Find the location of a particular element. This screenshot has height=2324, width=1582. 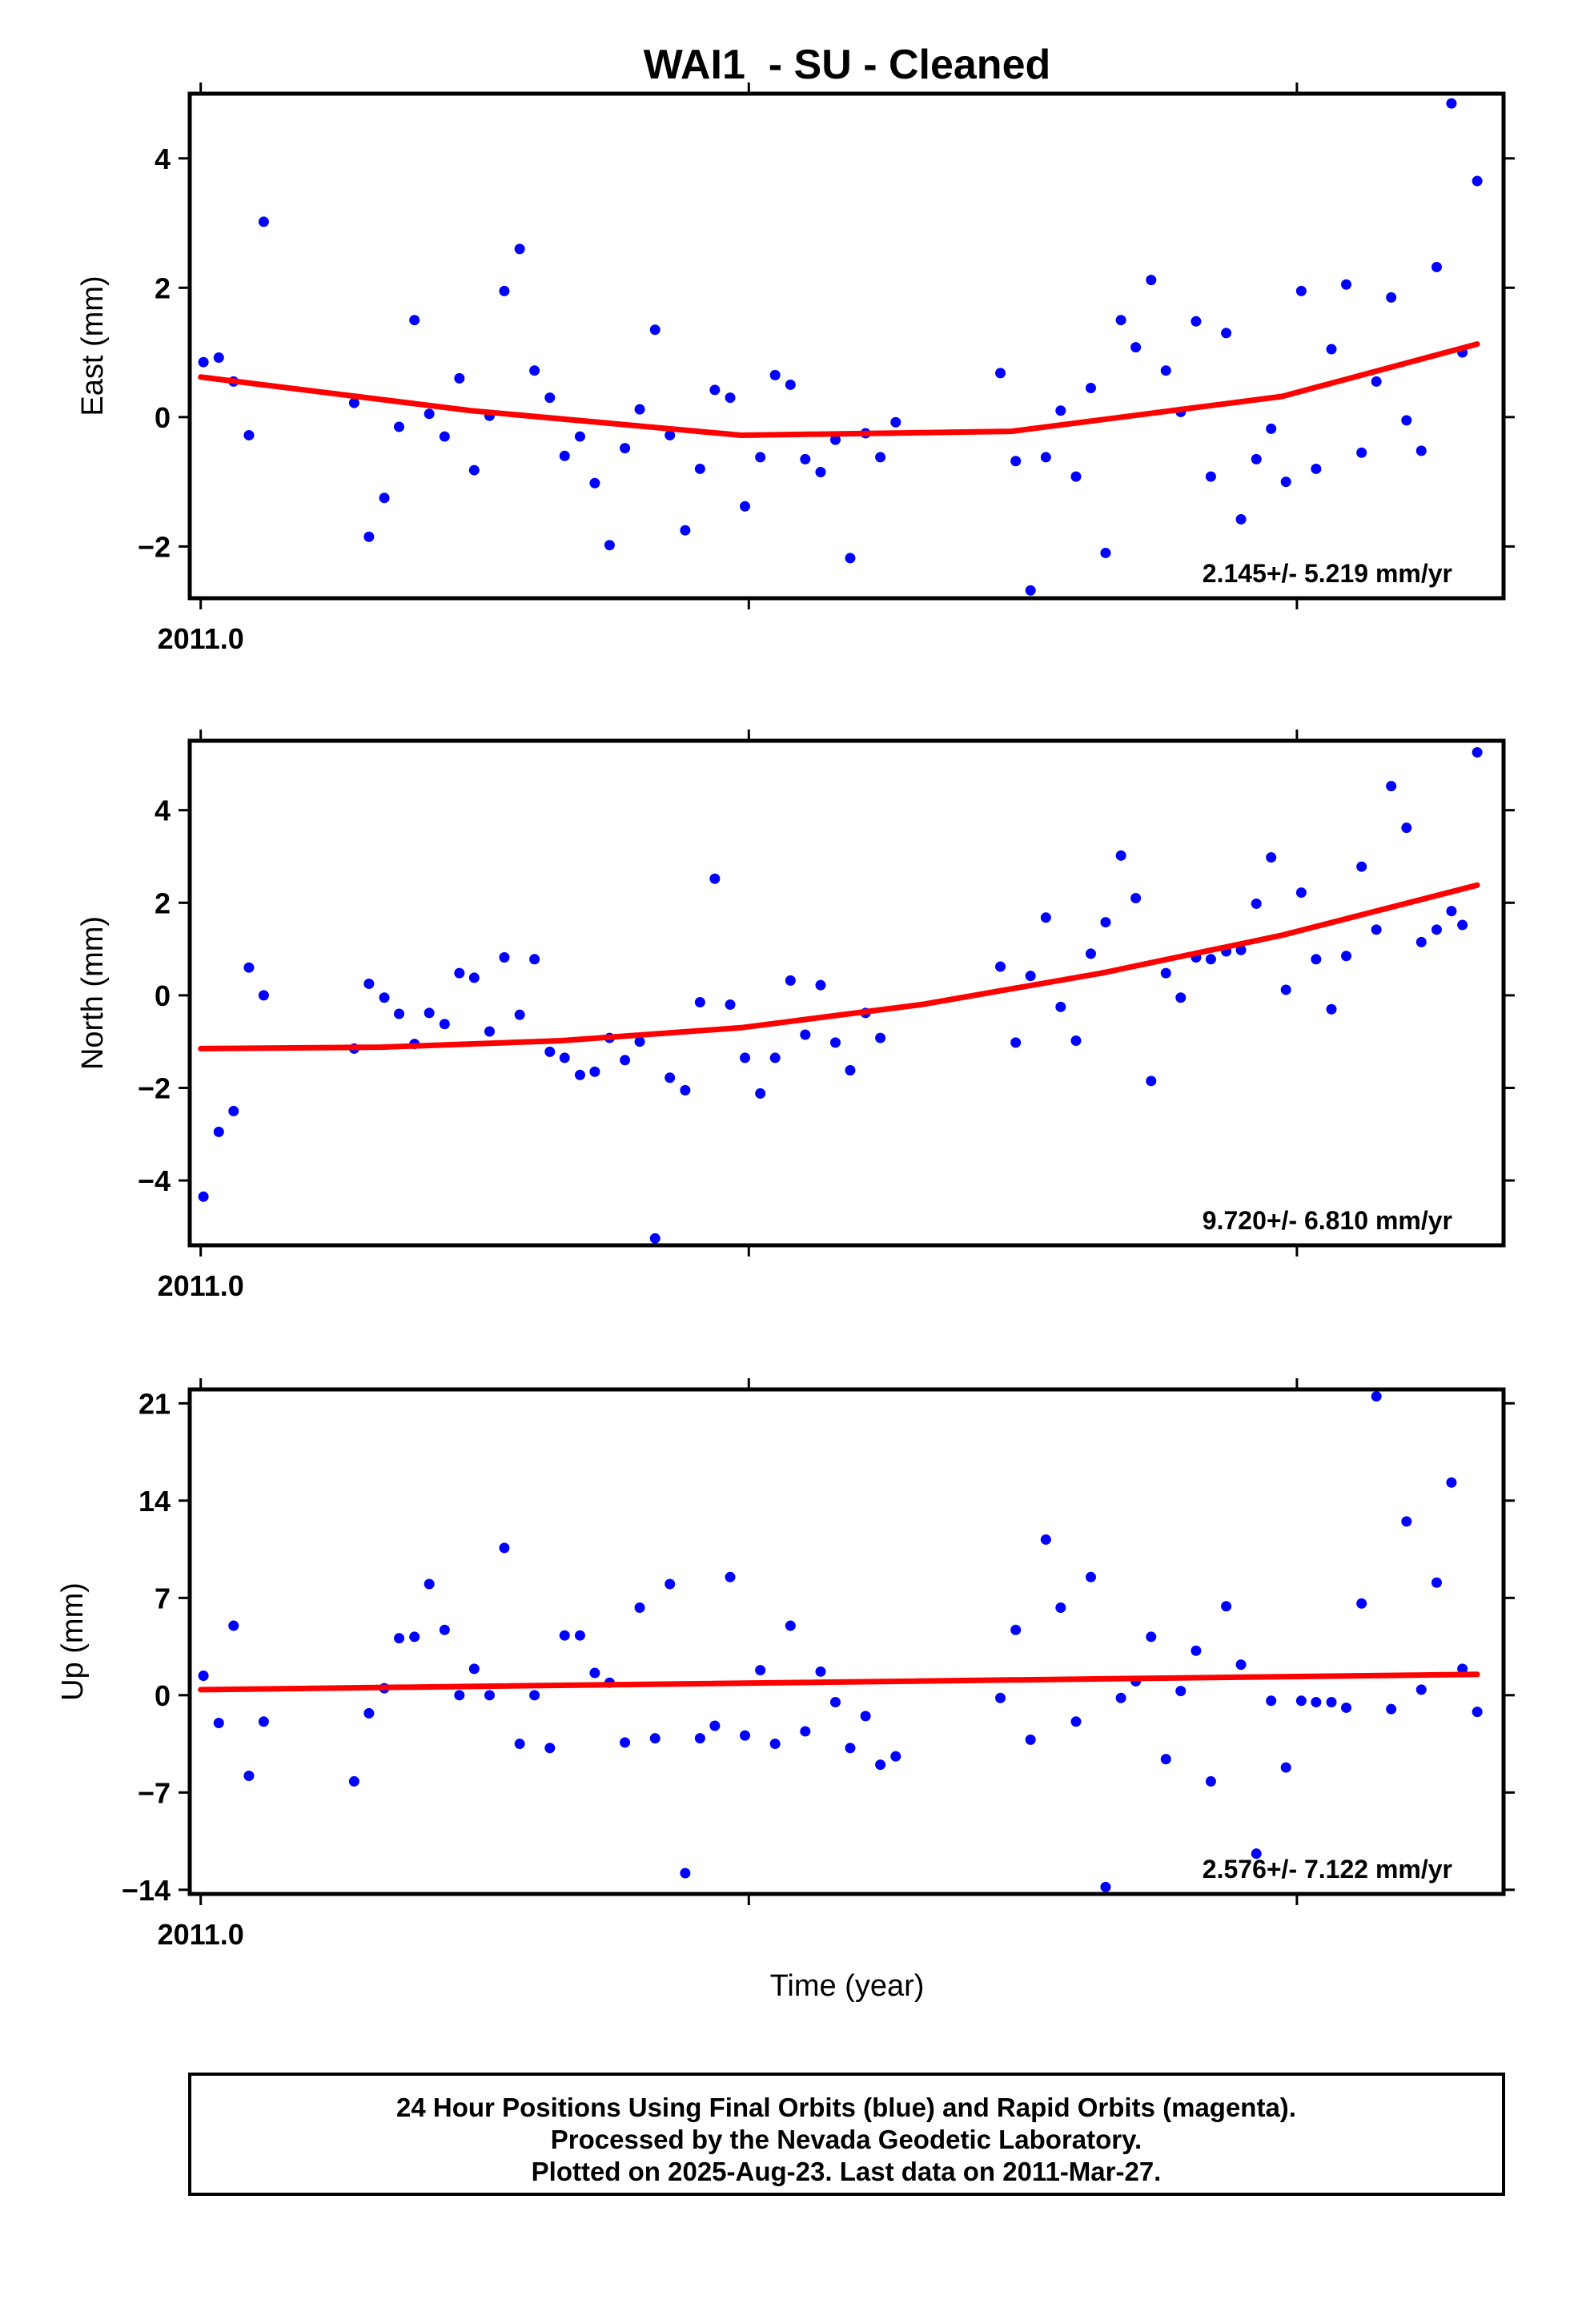

east-ytick-label: 2 is located at coordinates (163, 287).